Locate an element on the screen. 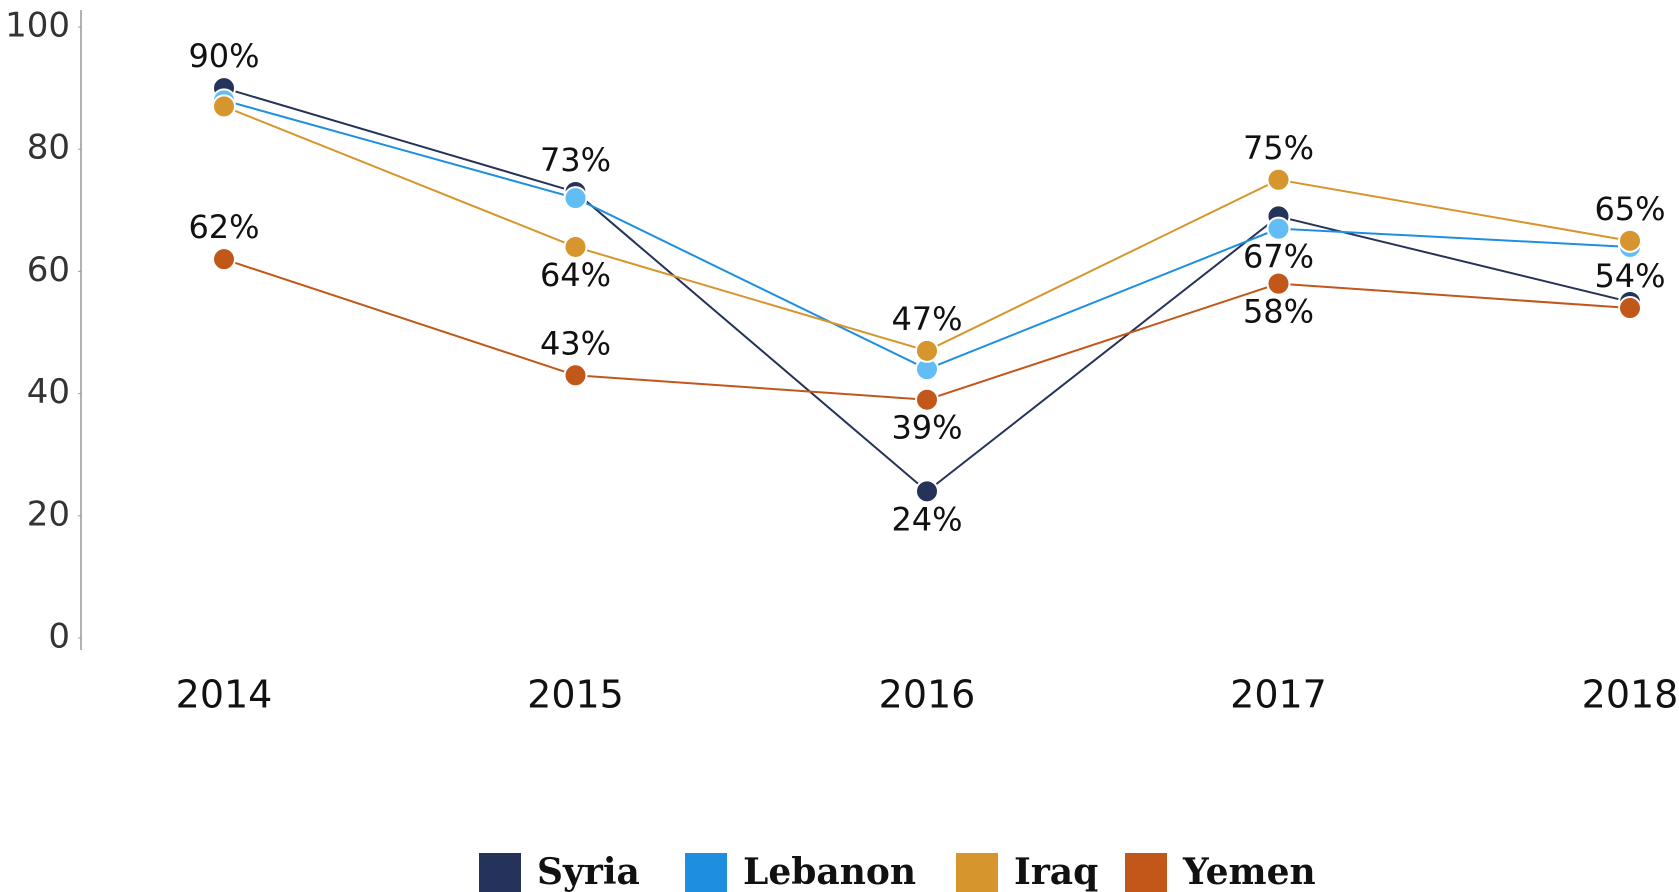 This screenshot has width=1679, height=892. y-tick-label: 0 is located at coordinates (59, 637).